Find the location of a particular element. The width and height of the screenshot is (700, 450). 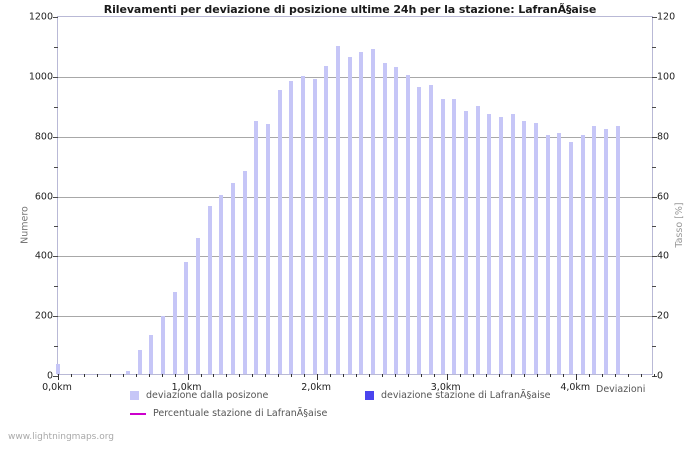

y-axis-left-label: 0 is located at coordinates (49, 376).